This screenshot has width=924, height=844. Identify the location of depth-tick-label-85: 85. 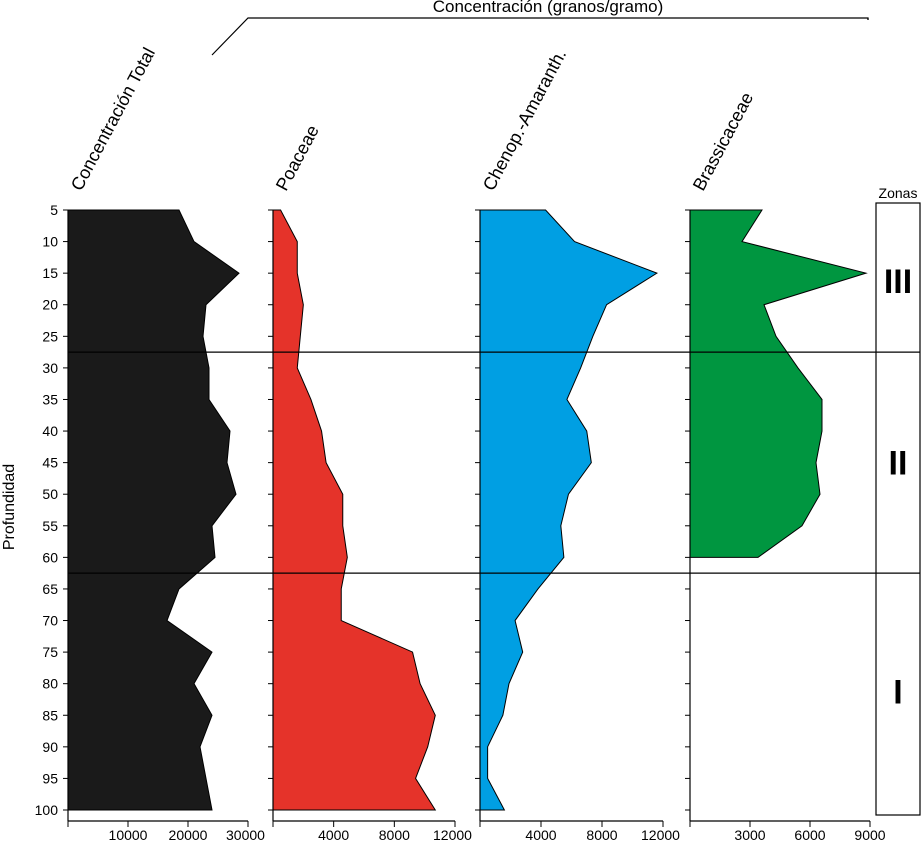
(50, 715).